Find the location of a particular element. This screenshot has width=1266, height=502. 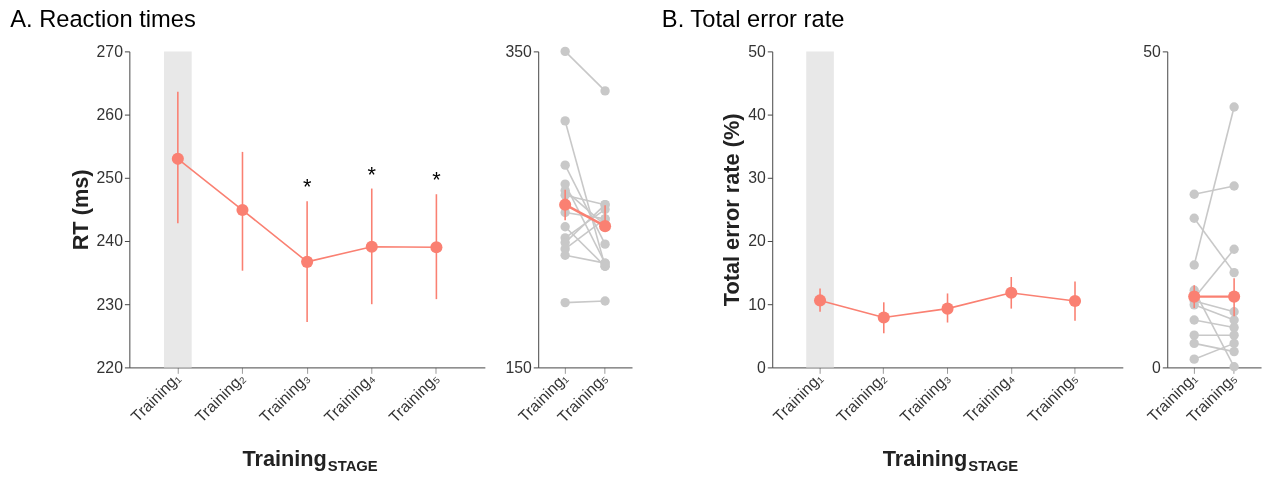

y-tick-label: 10 is located at coordinates (757, 304).